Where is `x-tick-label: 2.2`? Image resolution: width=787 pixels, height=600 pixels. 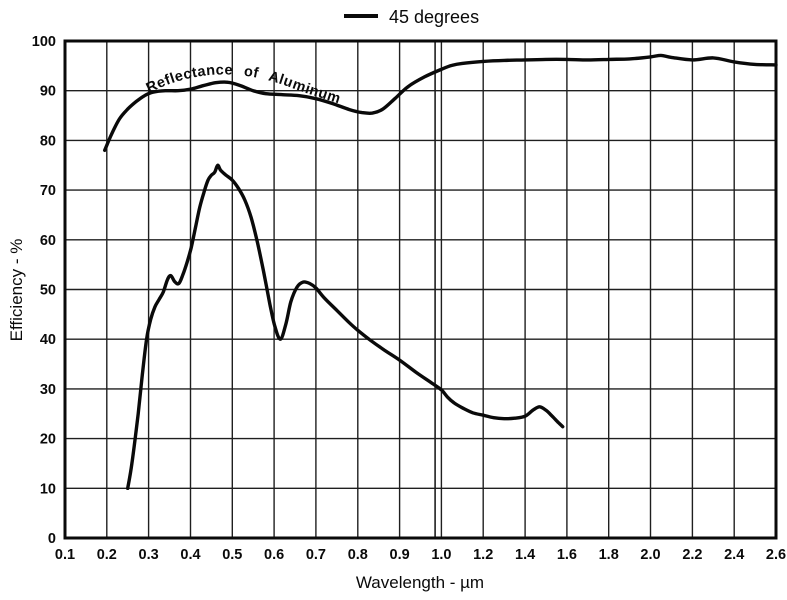
x-tick-label: 2.2 is located at coordinates (692, 555).